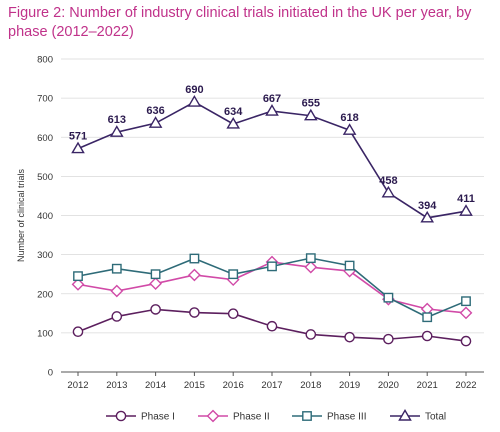 The image size is (500, 432). What do you see at coordinates (465, 385) in the screenshot?
I see `x-tick-label: 2022` at bounding box center [465, 385].